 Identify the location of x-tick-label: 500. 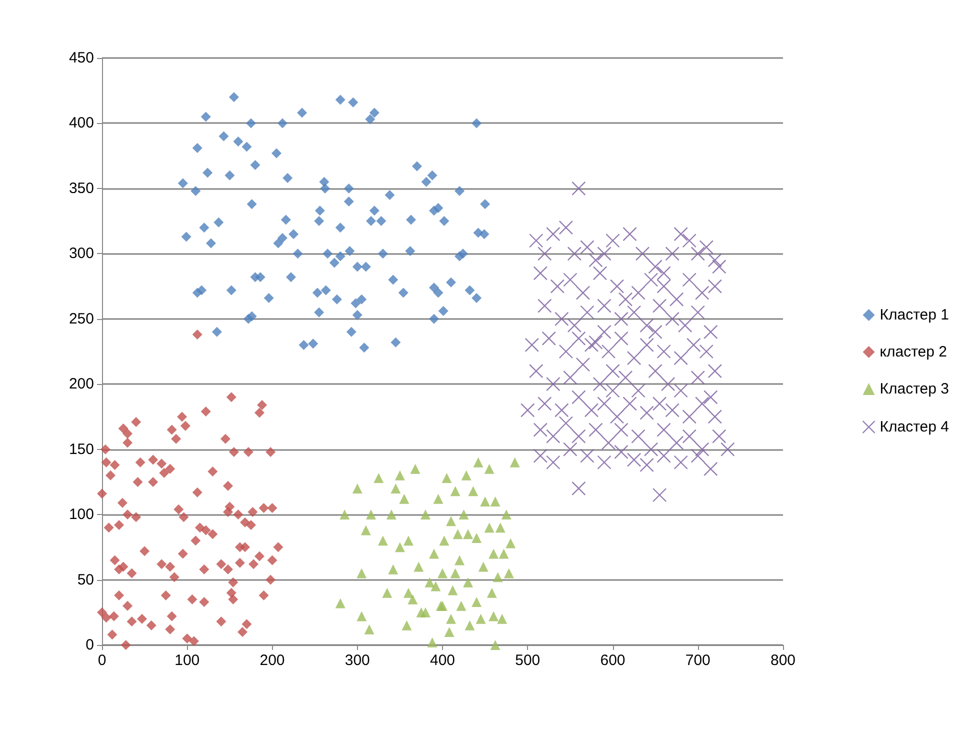
(527, 660).